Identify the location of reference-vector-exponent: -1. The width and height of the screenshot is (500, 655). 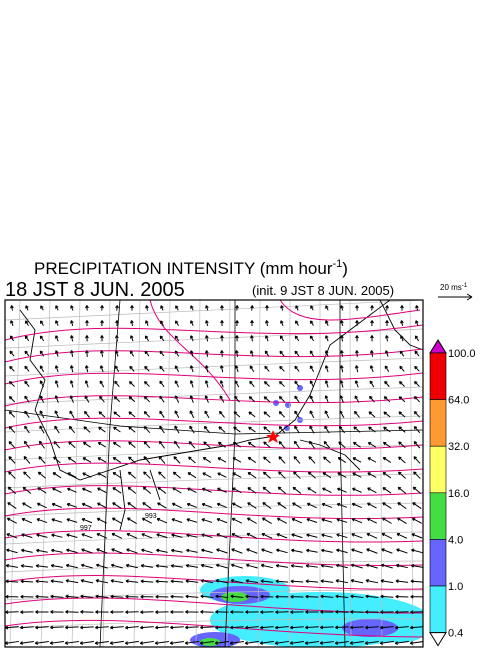
(465, 286).